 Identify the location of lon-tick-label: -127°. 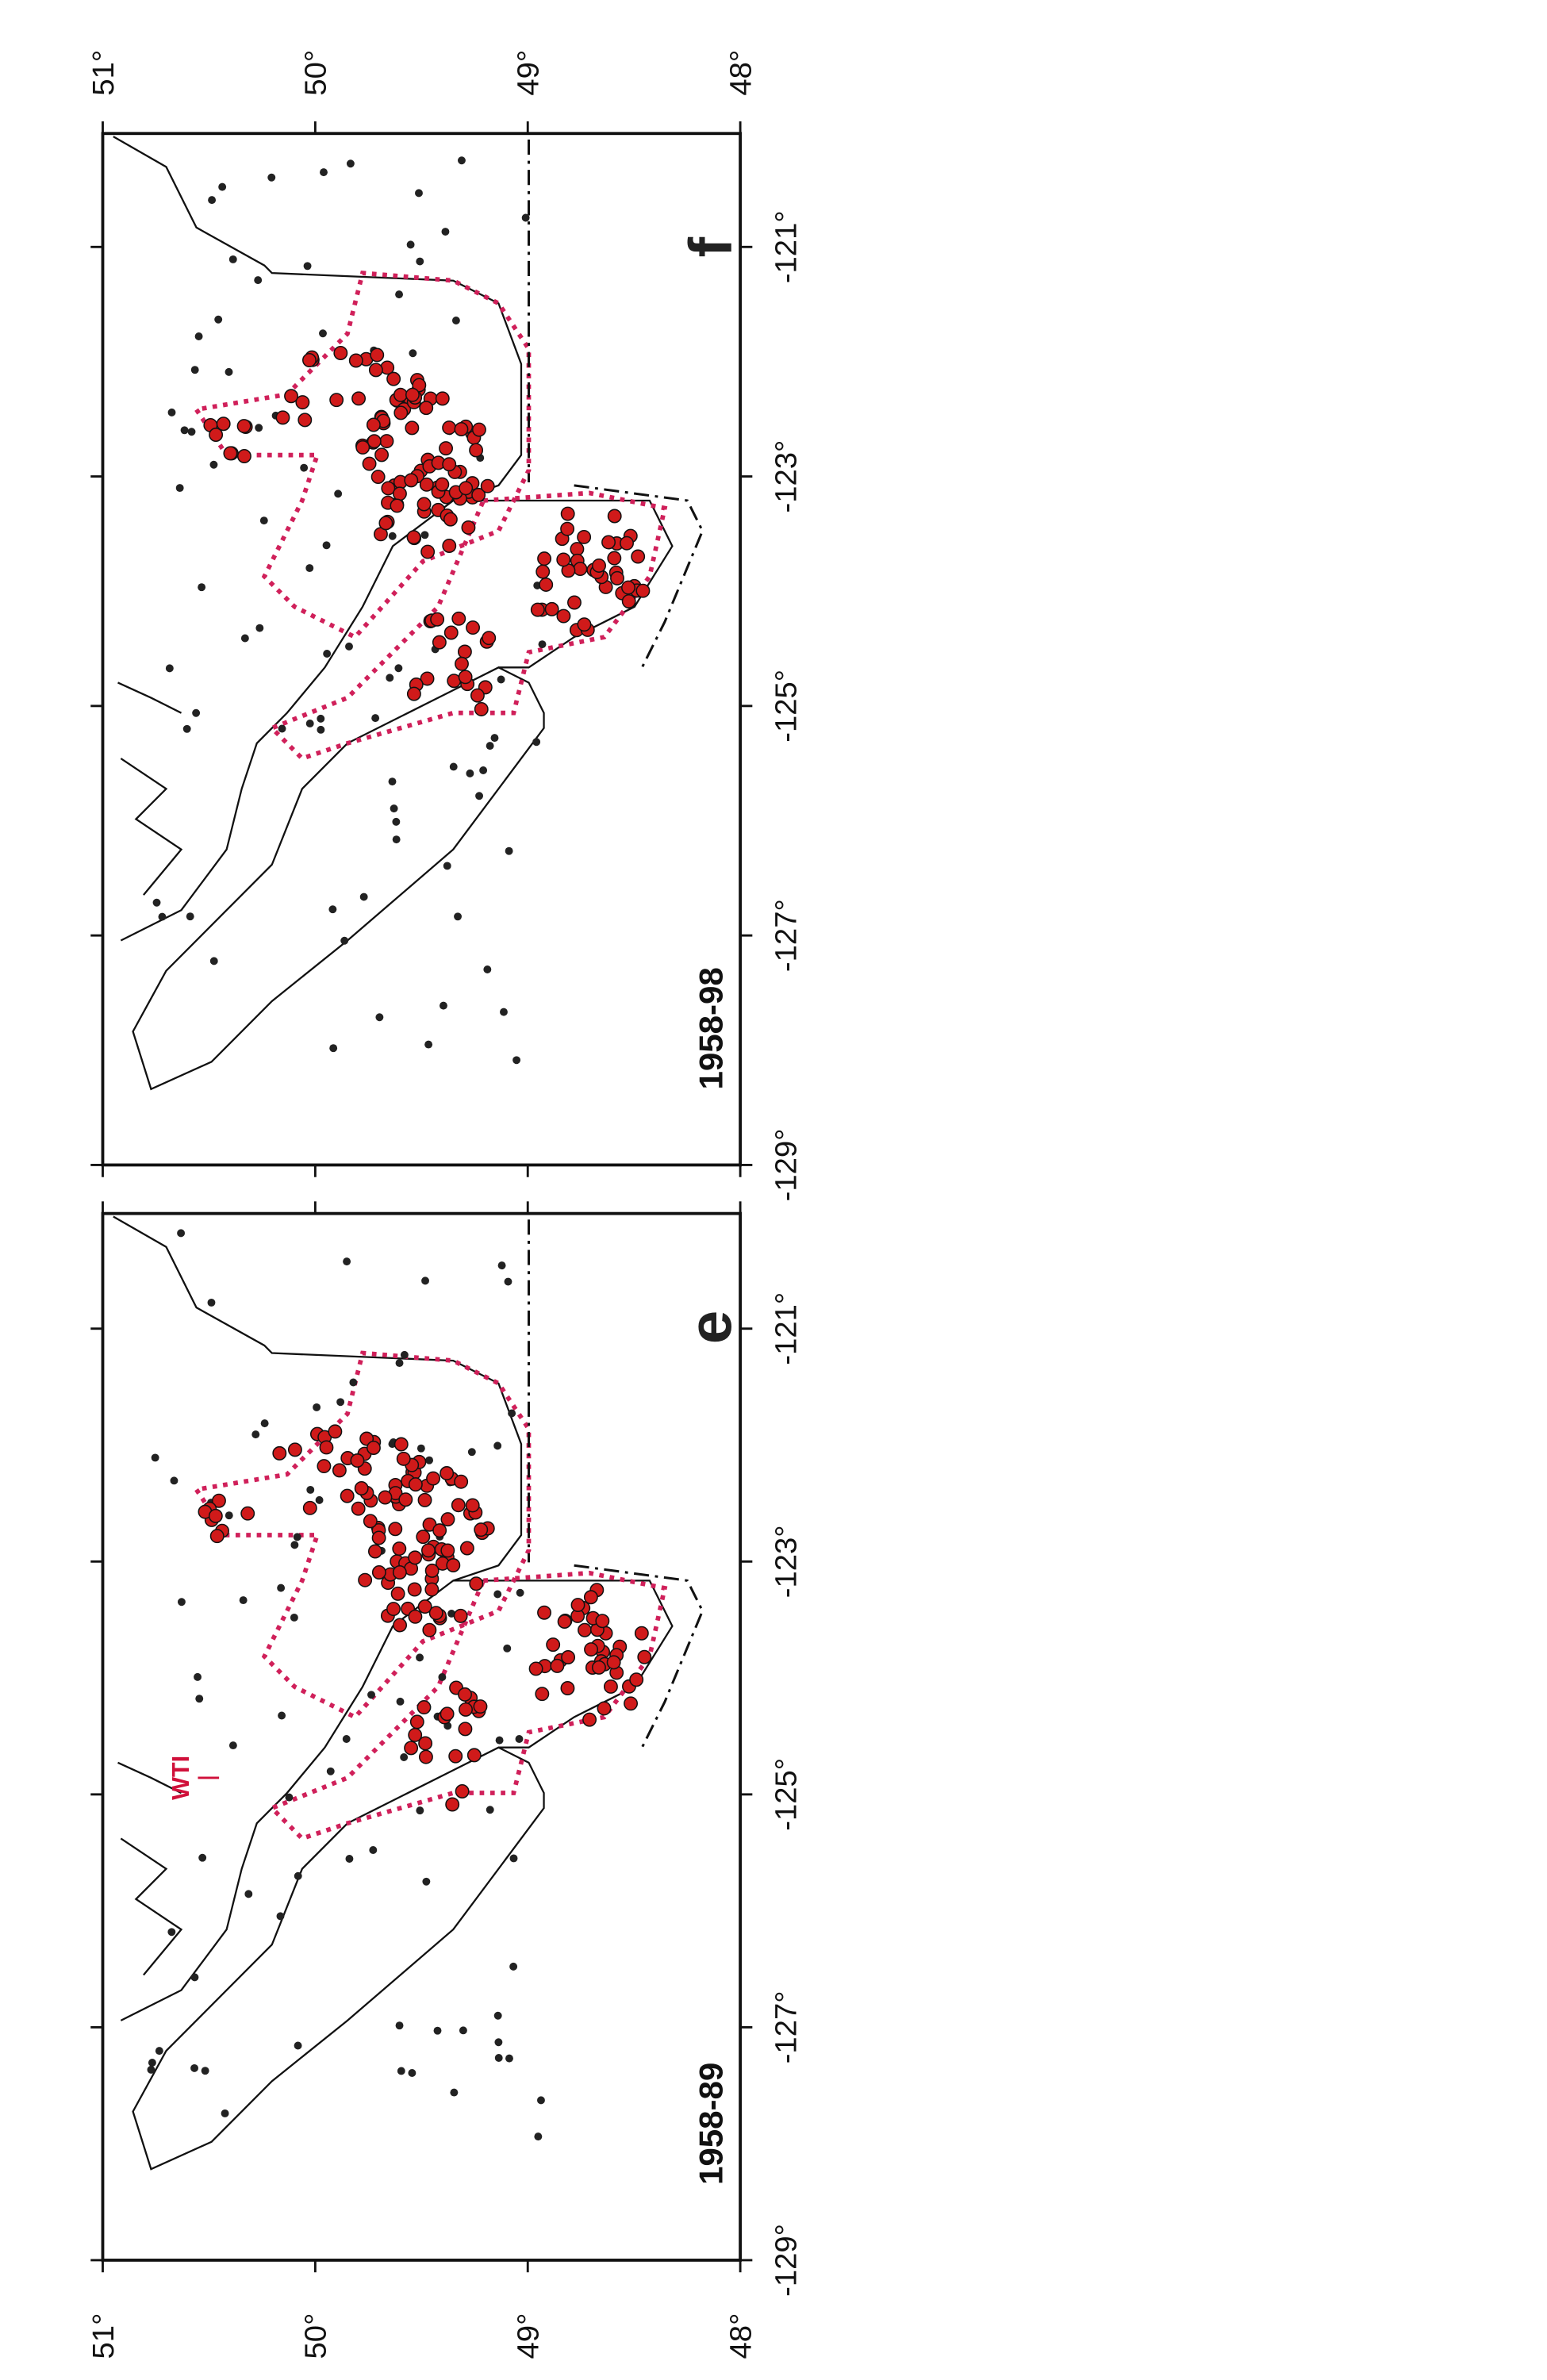
(787, 935).